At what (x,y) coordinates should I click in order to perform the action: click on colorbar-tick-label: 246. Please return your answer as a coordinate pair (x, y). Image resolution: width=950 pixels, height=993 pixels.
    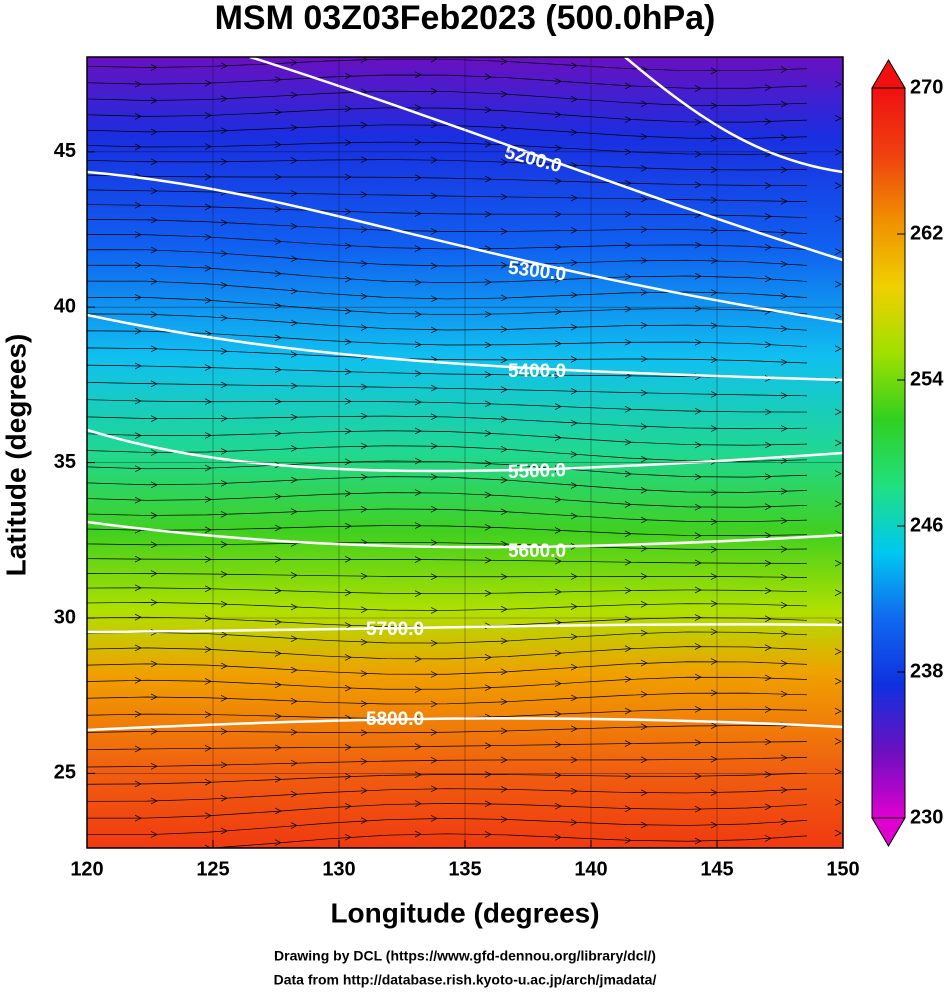
    Looking at the image, I should click on (926, 525).